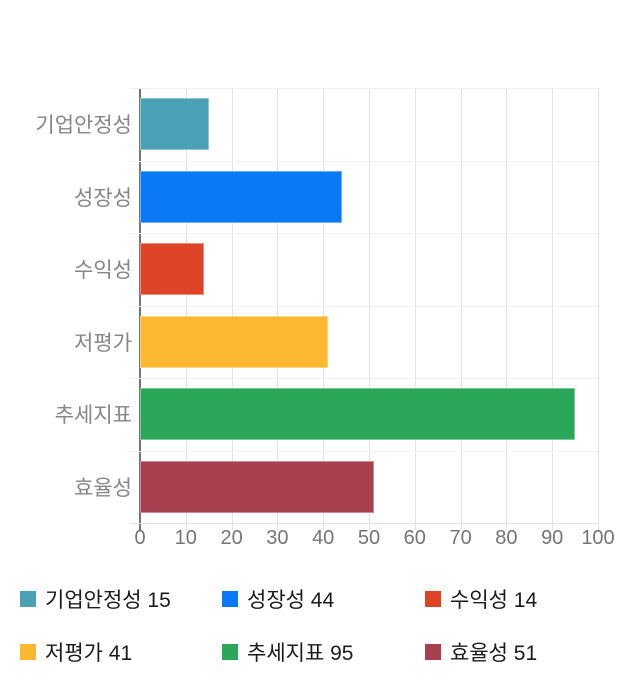 The image size is (640, 700). Describe the element at coordinates (231, 538) in the screenshot. I see `x-tick-label: 20` at that location.